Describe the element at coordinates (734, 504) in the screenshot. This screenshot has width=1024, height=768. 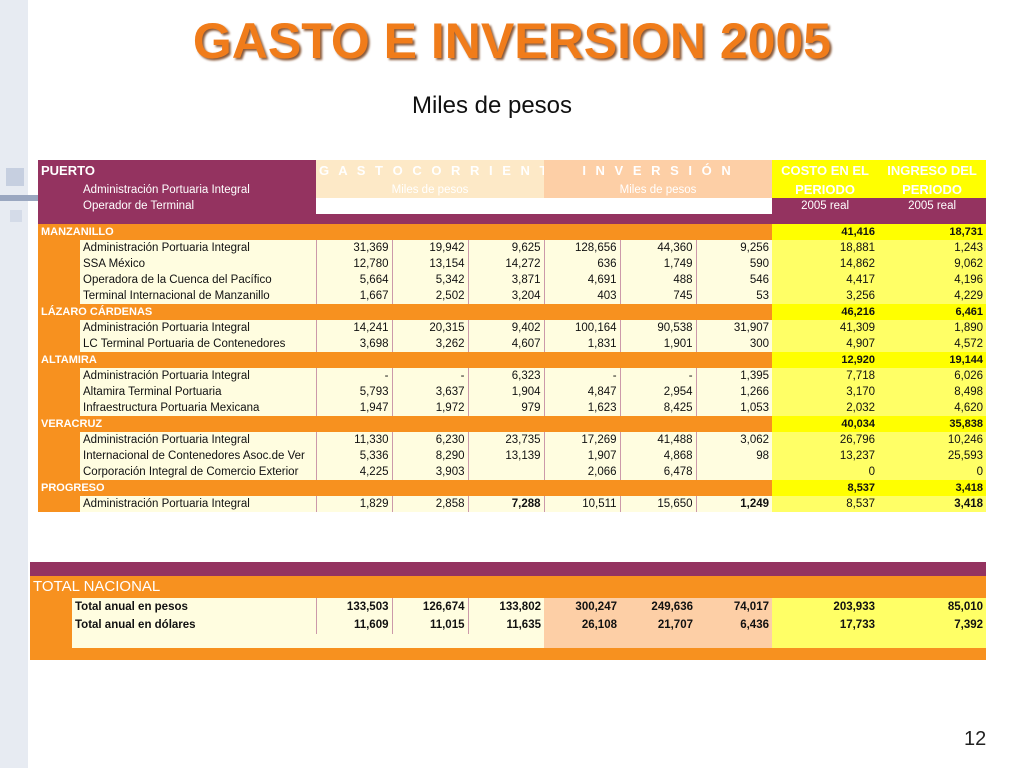
I see `value-cell: 1,249` at that location.